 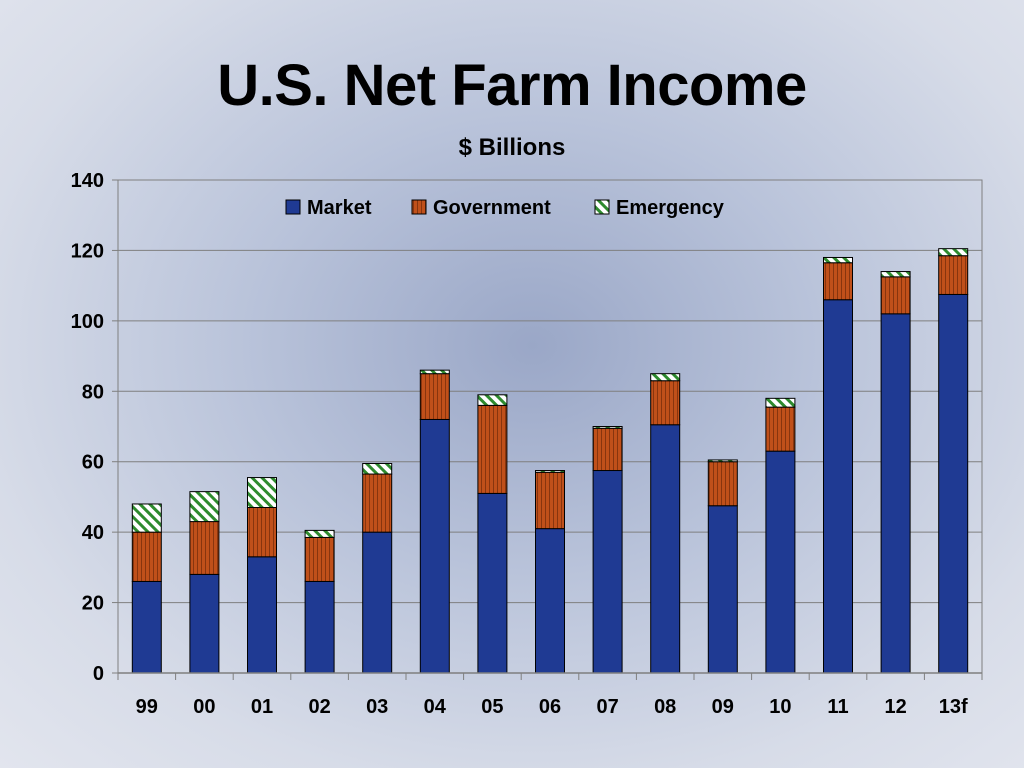 What do you see at coordinates (837, 707) in the screenshot?
I see `x-tick-label: 11` at bounding box center [837, 707].